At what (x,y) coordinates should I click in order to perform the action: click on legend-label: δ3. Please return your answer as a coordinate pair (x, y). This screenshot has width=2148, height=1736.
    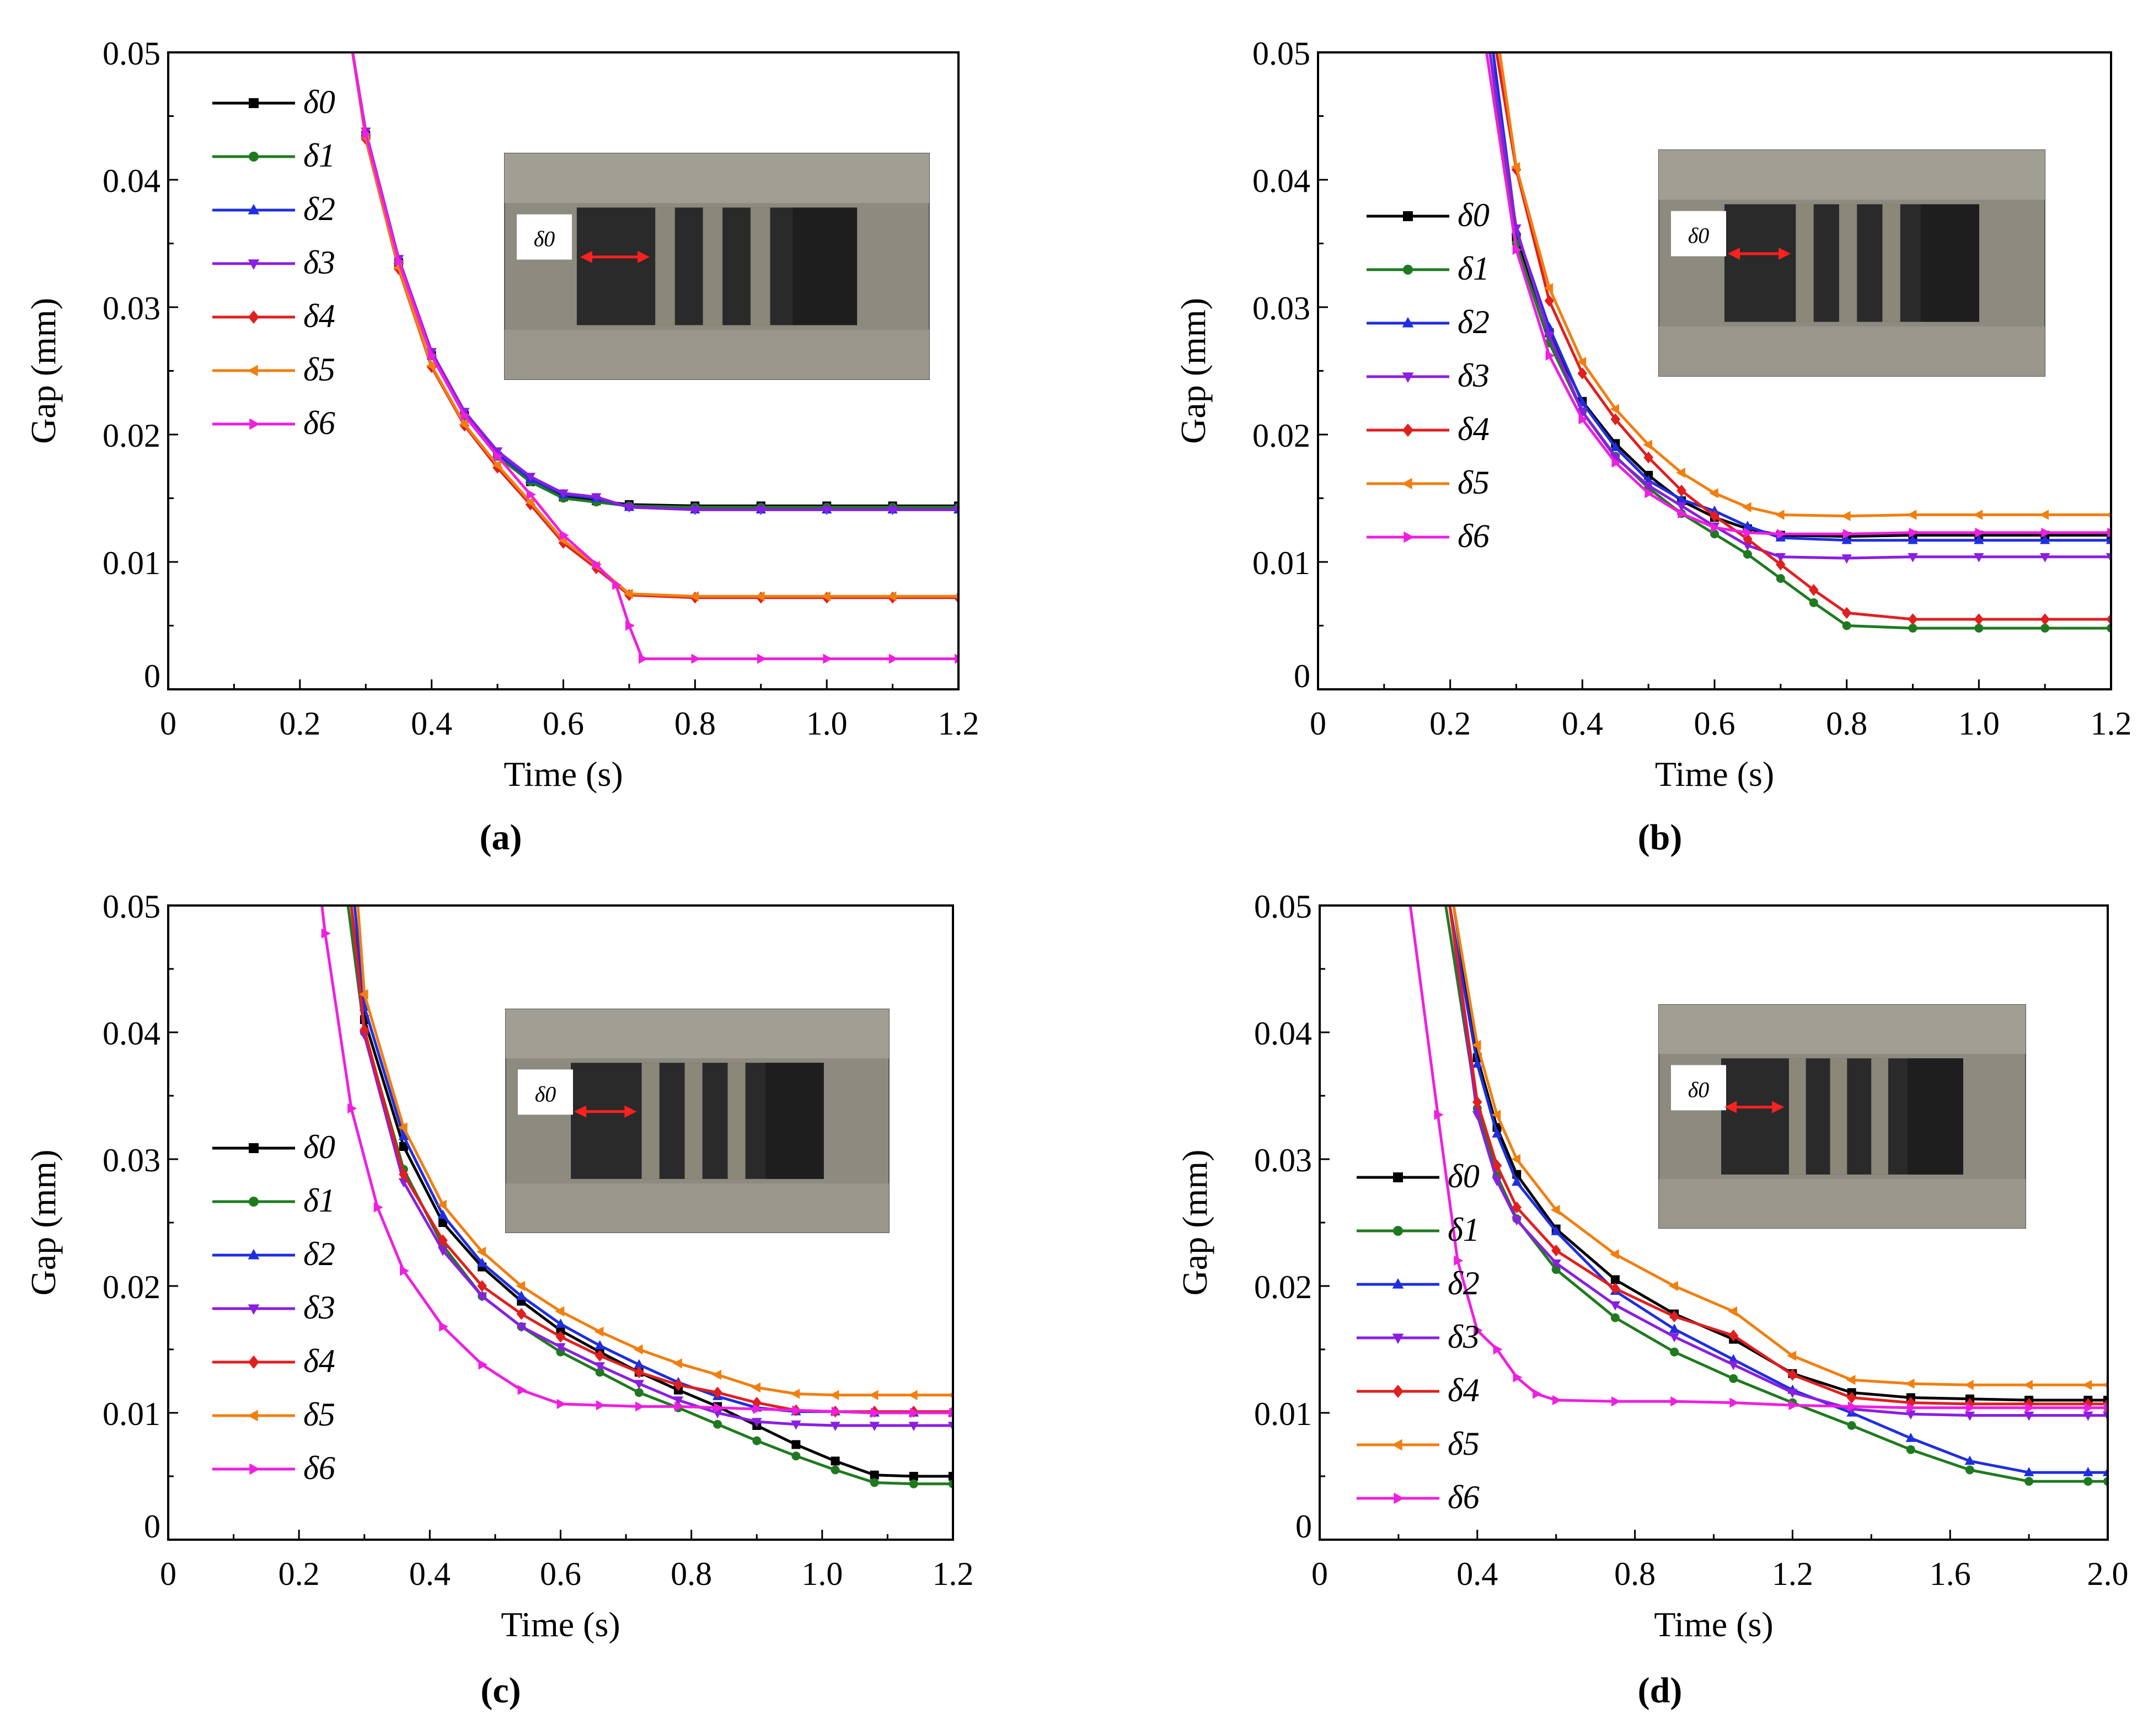
    Looking at the image, I should click on (1464, 1337).